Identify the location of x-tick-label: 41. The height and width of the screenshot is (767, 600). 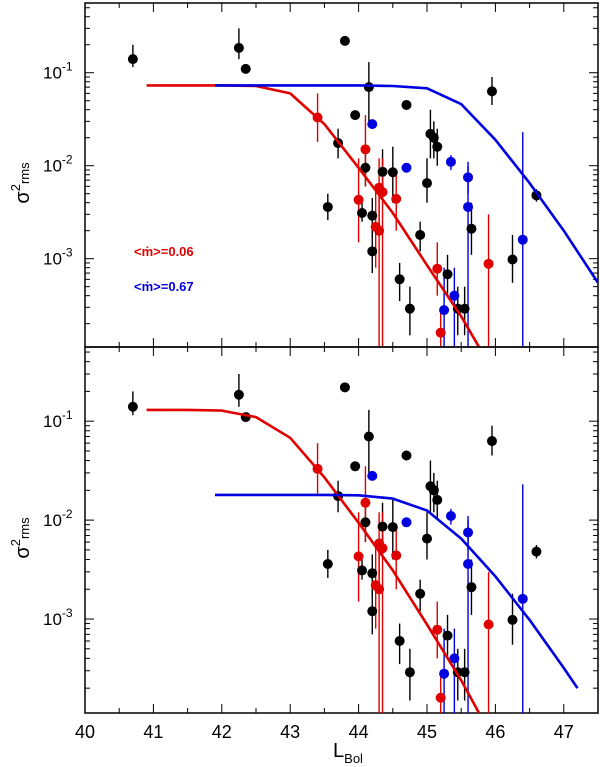
(153, 732).